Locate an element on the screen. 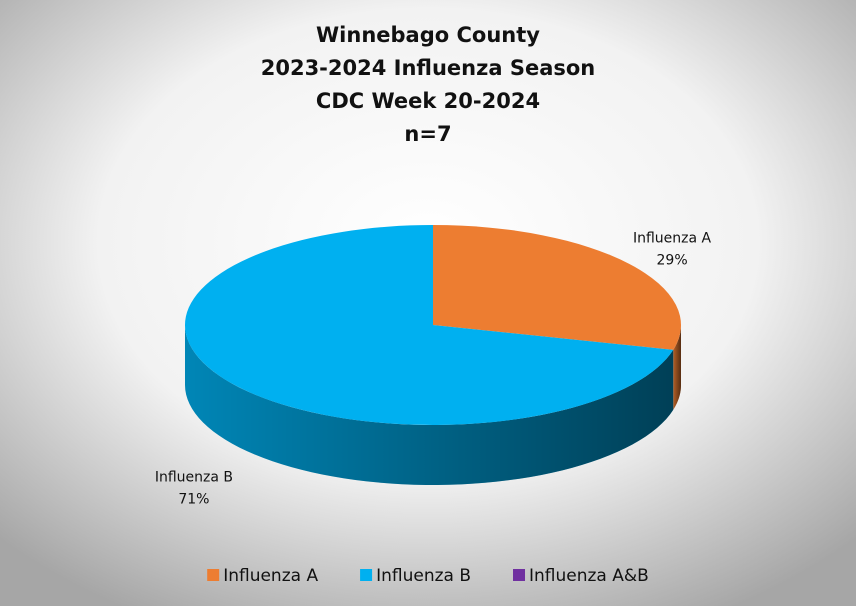  slice-side-shade is located at coordinates (677, 367).